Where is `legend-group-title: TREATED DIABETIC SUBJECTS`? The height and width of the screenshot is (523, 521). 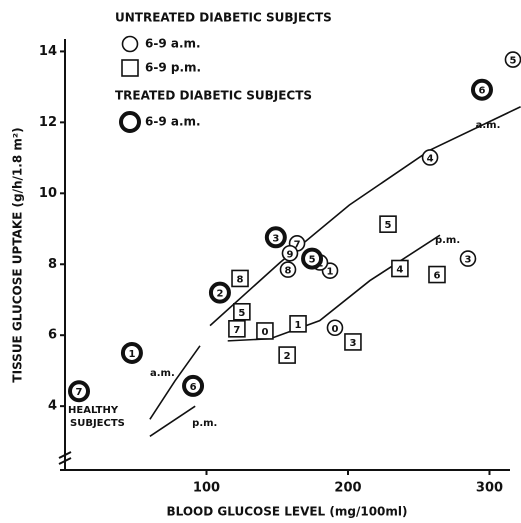
legend-group-title: TREATED DIABETIC SUBJECTS is located at coordinates (213, 96).